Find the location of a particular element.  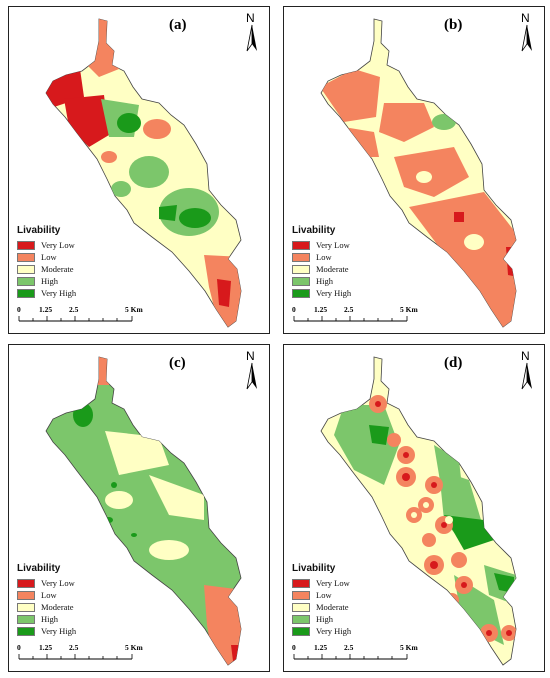

panel-label-b: (b) is located at coordinates (453, 25).